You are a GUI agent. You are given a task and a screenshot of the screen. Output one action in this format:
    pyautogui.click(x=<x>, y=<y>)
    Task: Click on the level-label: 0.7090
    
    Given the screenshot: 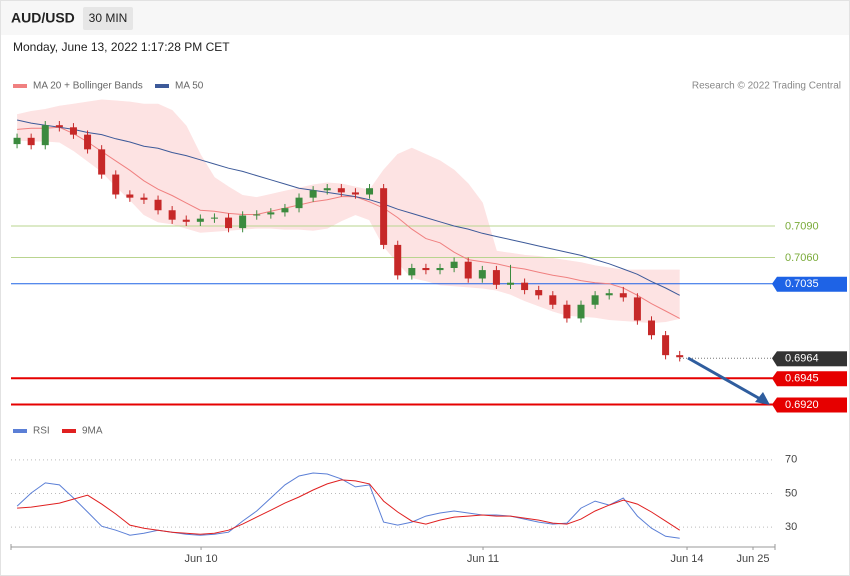 What is the action you would take?
    pyautogui.click(x=802, y=226)
    